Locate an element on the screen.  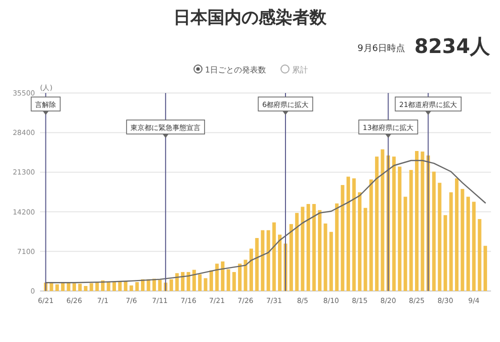
text: 1日ごとの発表数 is located at coordinates (235, 70).